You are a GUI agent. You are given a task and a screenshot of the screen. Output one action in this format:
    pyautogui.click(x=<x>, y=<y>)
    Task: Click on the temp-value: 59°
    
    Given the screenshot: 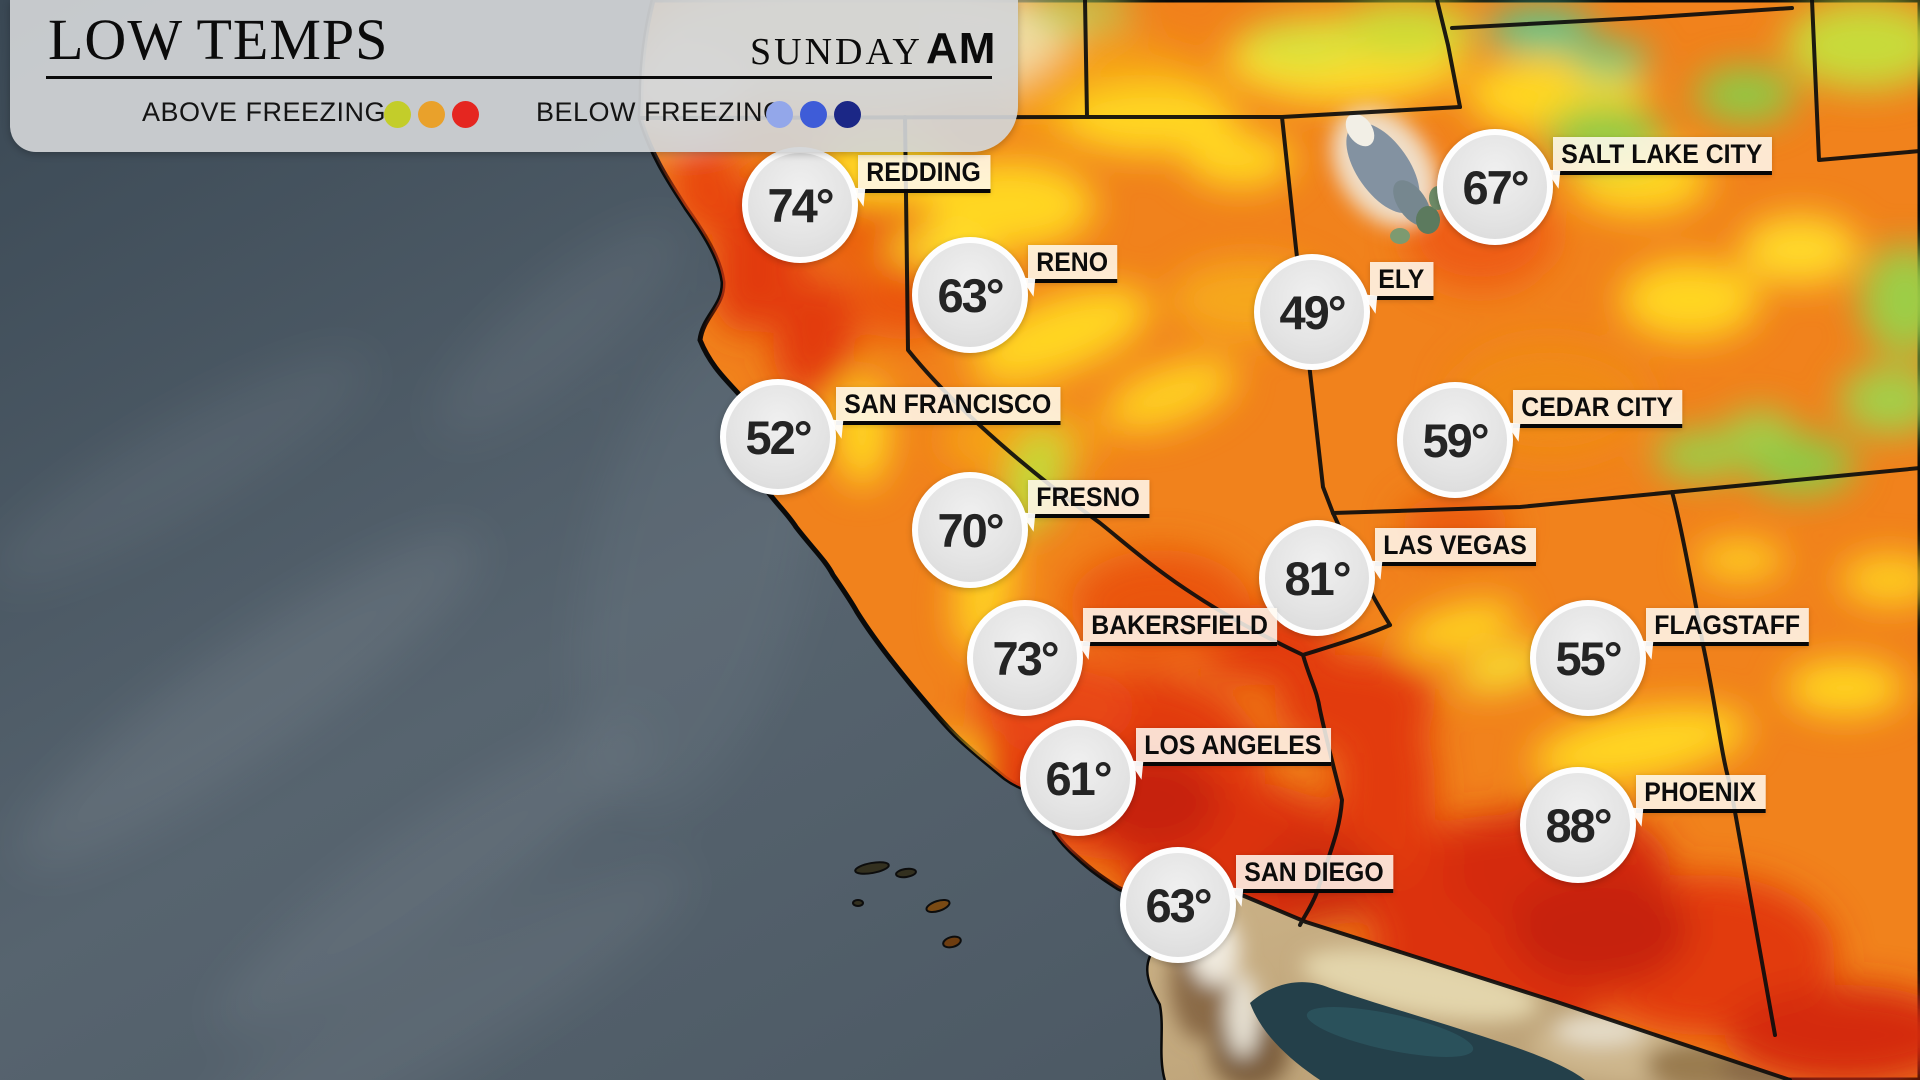 What is the action you would take?
    pyautogui.click(x=1455, y=440)
    